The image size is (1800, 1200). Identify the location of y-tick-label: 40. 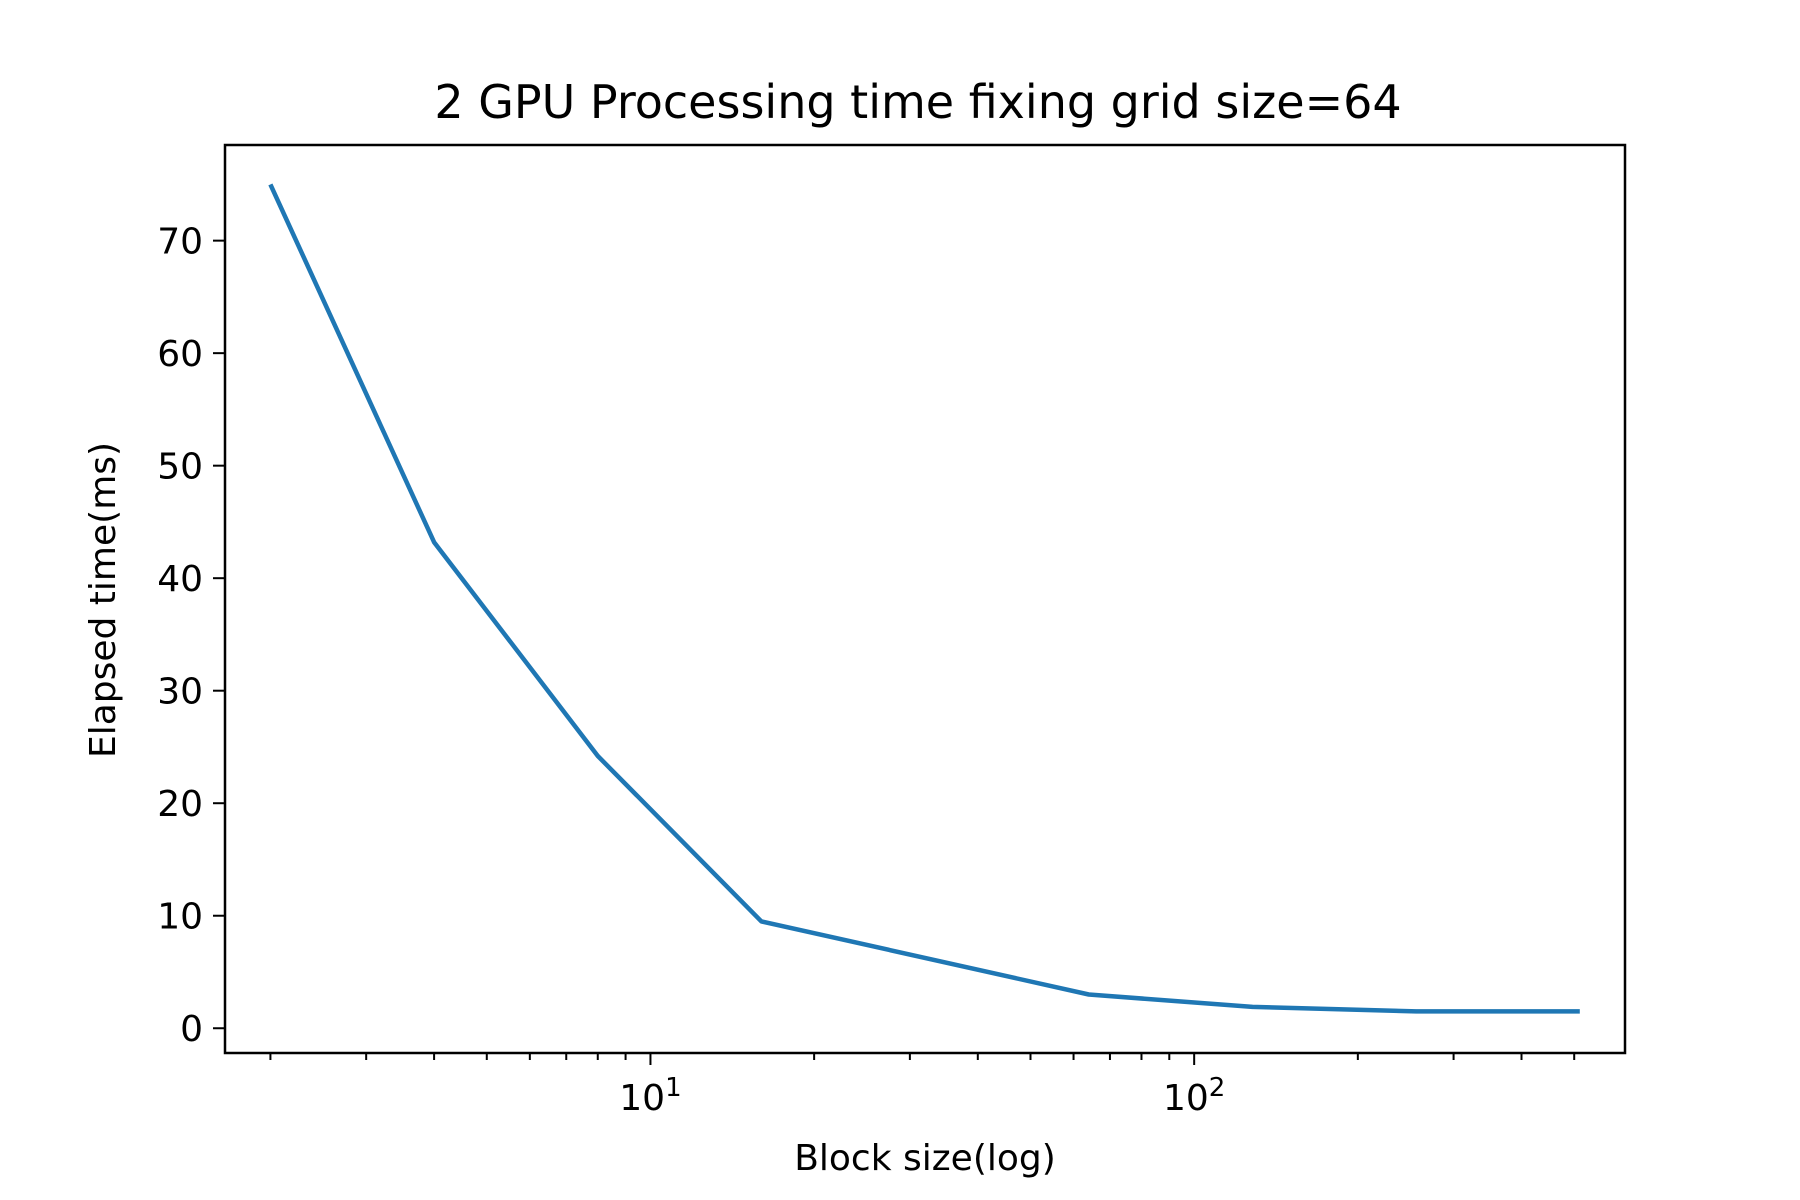
(180, 579).